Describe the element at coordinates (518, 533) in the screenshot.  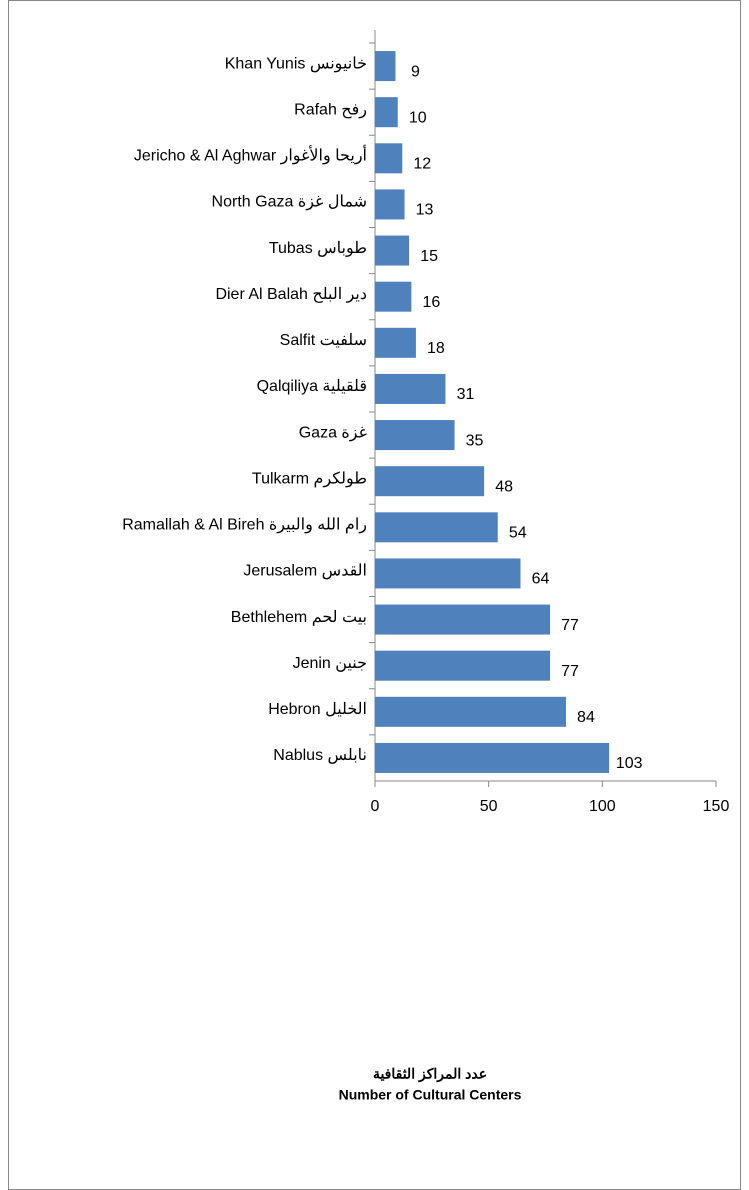
I see `data-label: 54` at that location.